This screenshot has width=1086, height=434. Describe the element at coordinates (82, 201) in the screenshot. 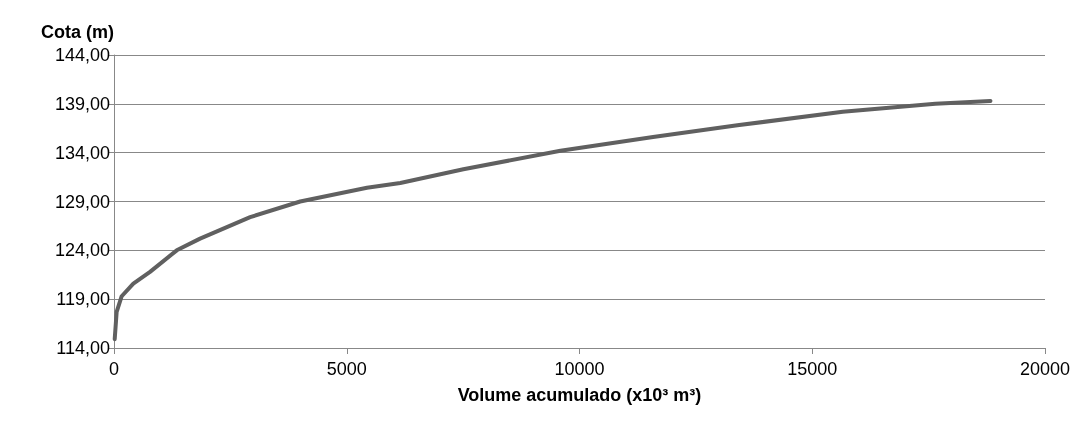

I see `y-tick-label: 129,00` at that location.